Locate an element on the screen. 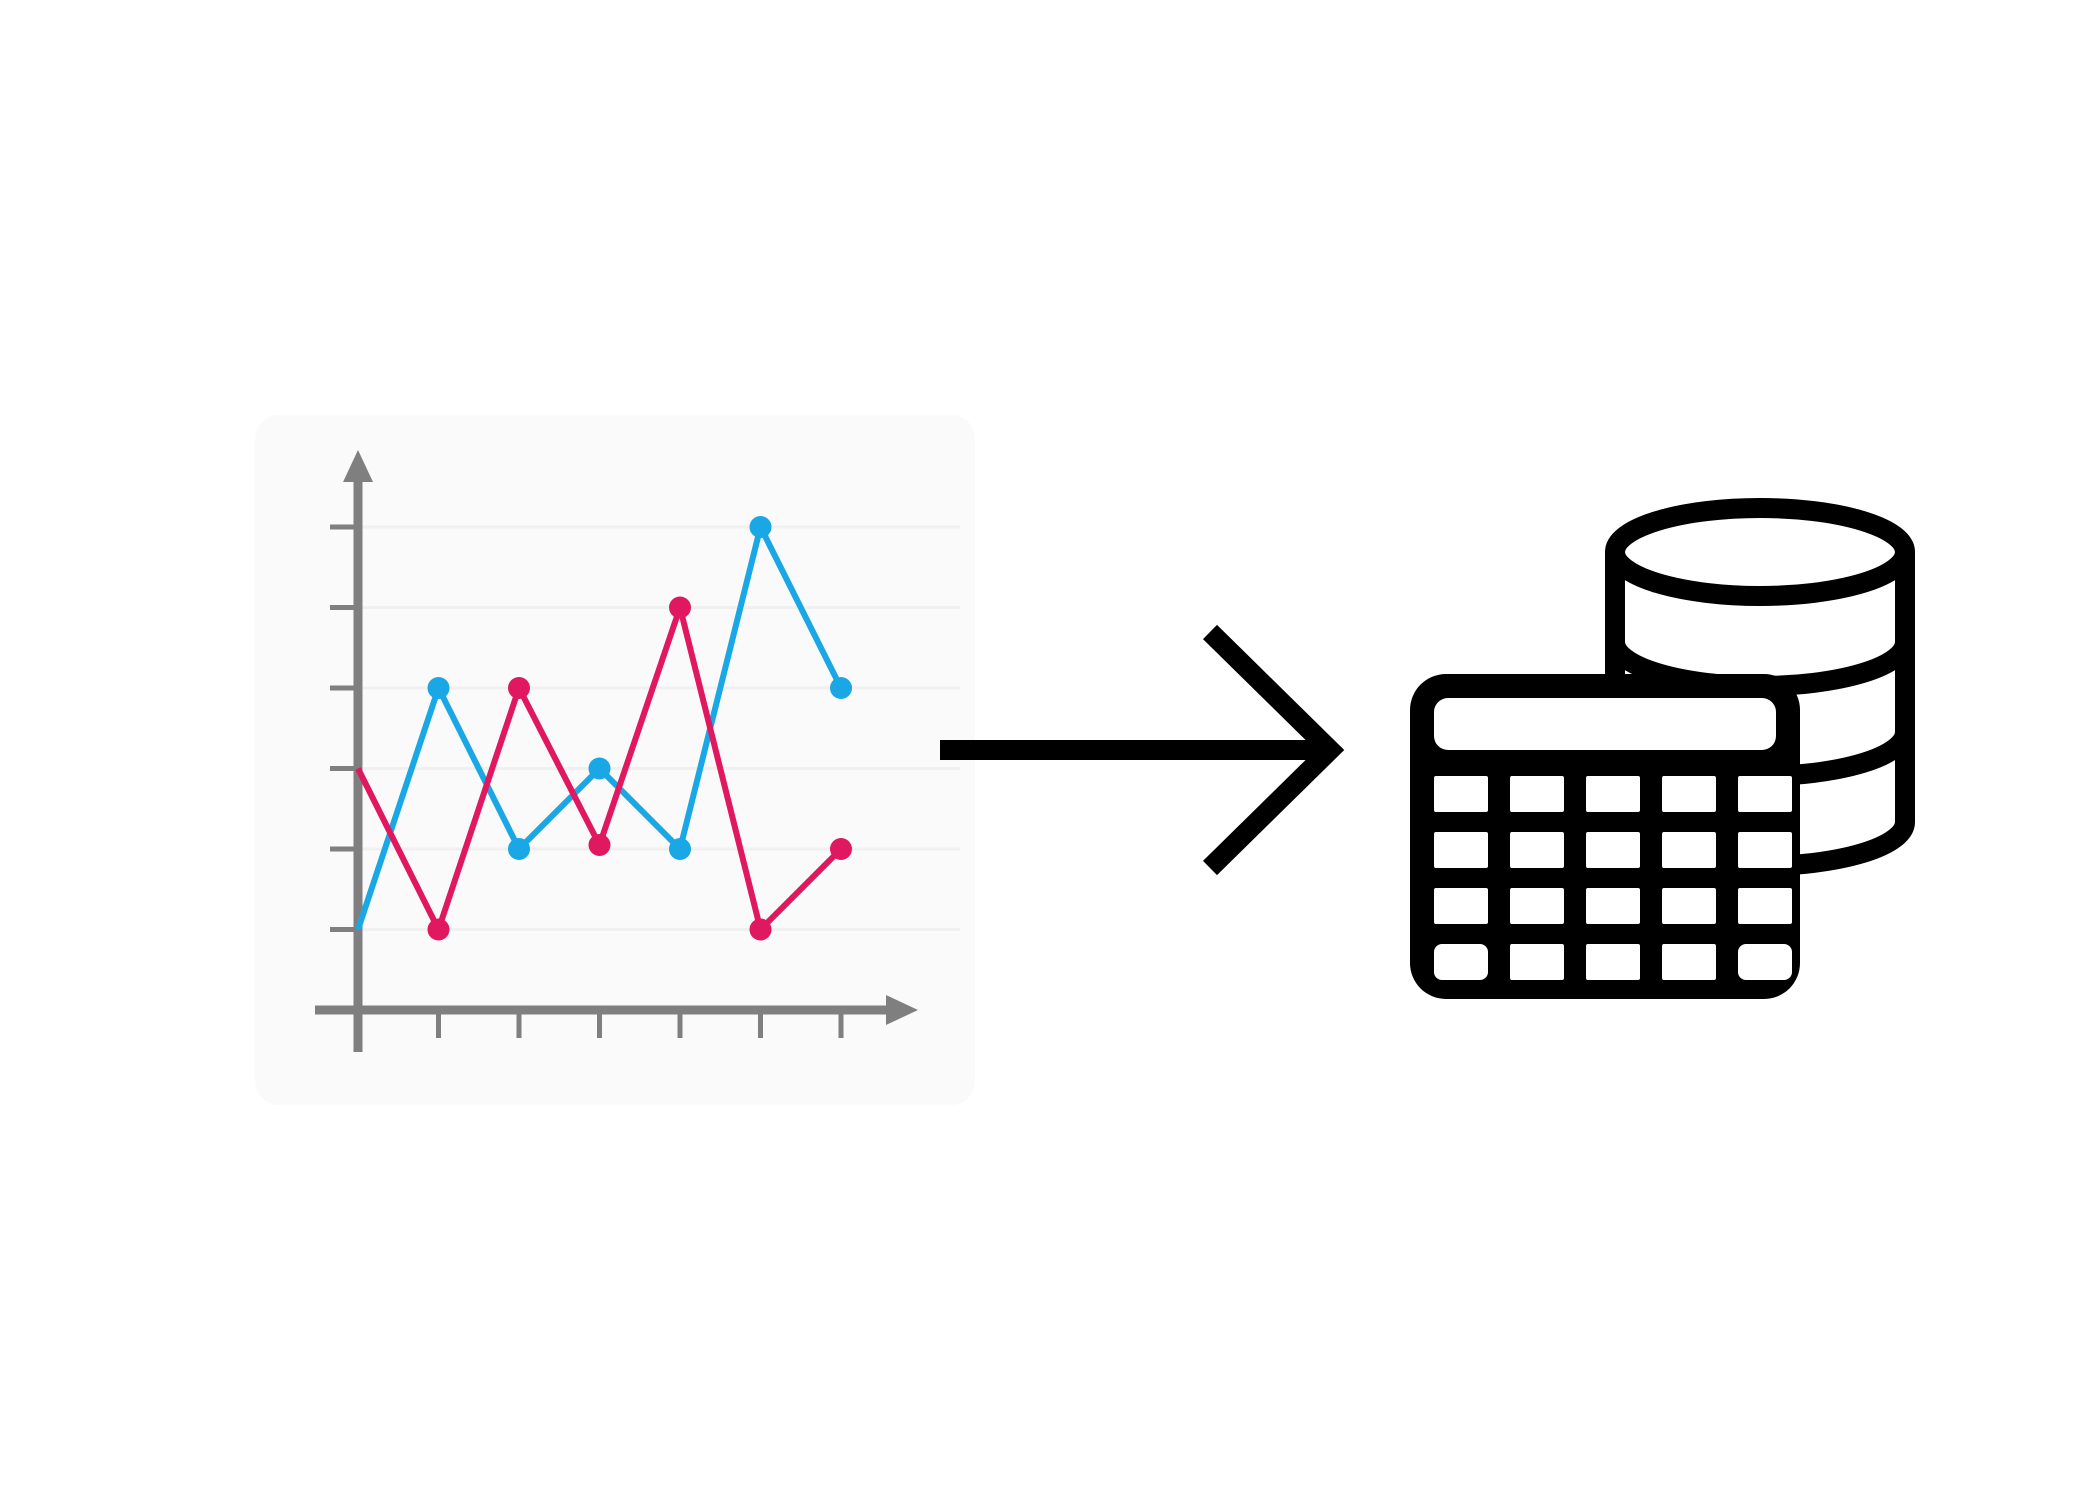 This screenshot has width=2100, height=1500. chart-tick-marks is located at coordinates (587, 781).